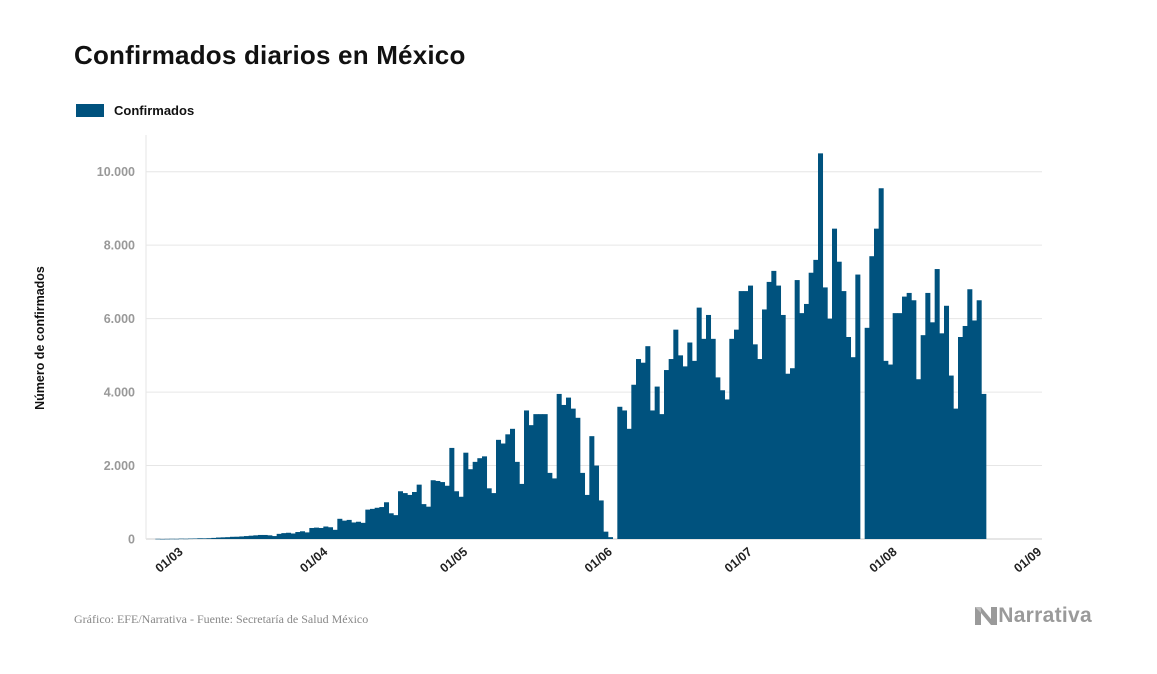 This screenshot has height=674, width=1157. I want to click on legend: Confirmados, so click(135, 110).